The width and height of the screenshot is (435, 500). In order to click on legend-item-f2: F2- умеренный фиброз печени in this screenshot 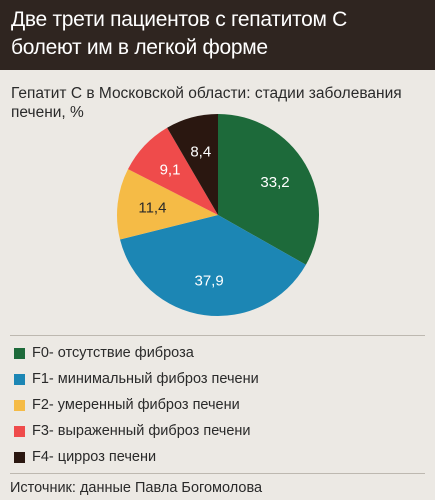, I will do `click(217, 405)`.